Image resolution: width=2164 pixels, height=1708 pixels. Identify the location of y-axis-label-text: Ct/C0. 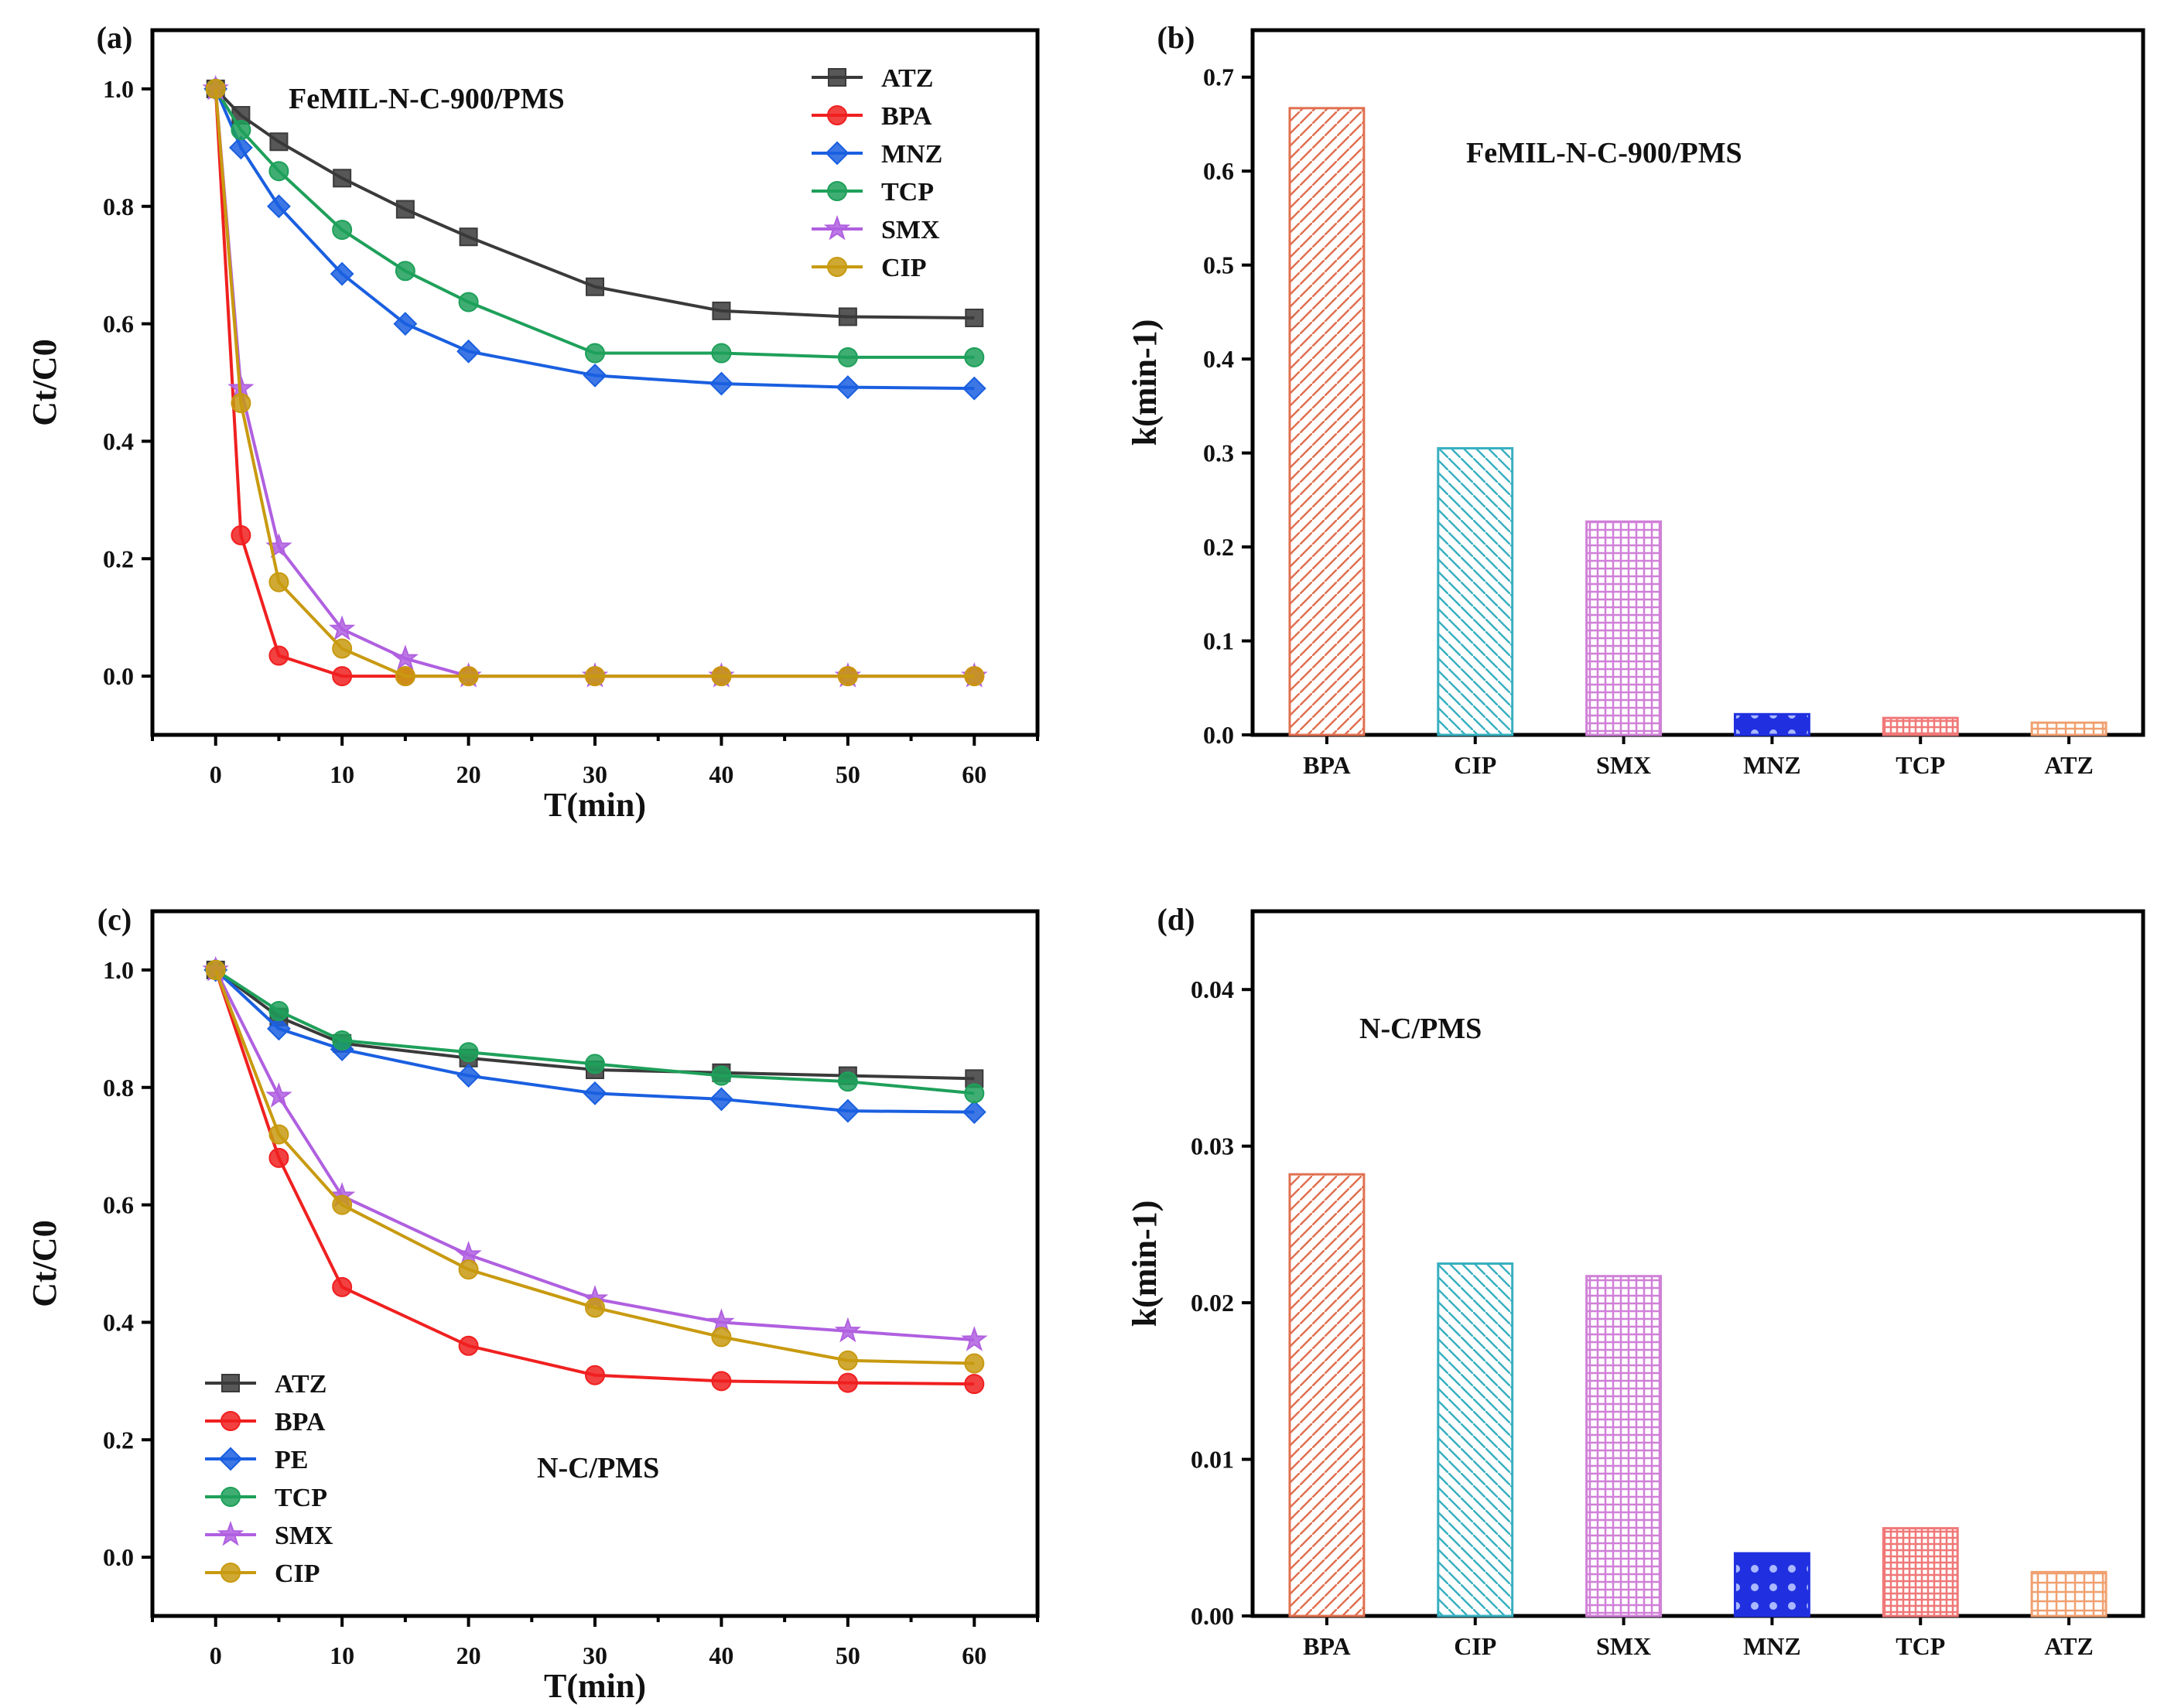
(44, 1263).